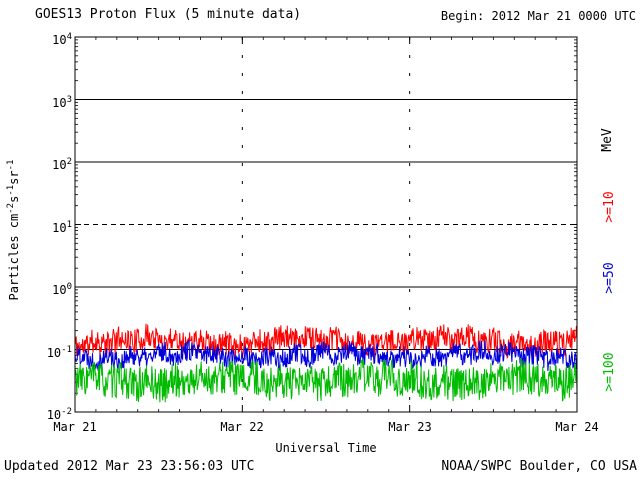 This screenshot has height=480, width=640. I want to click on updated-timestamp: Updated 2012 Mar 23 23:56:03 UTC, so click(129, 466).